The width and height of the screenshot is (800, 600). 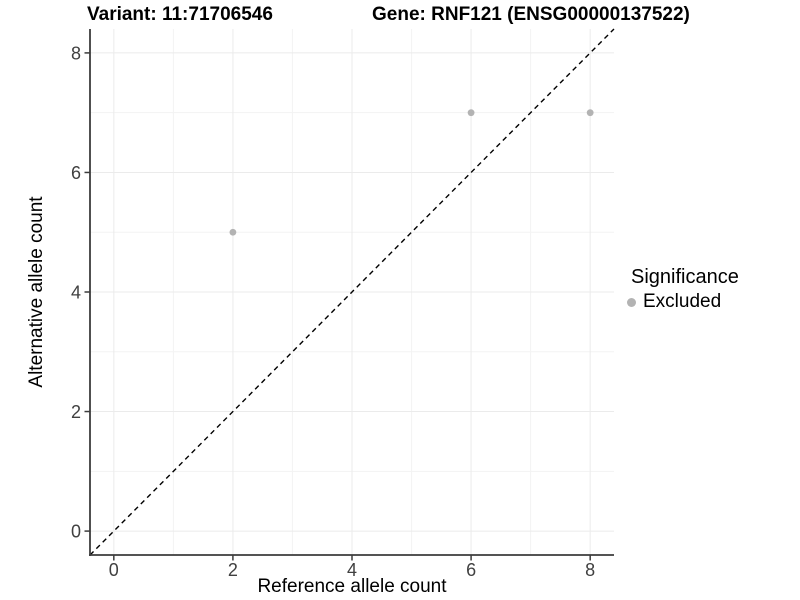 I want to click on y-tick-label: 4, so click(x=76, y=293).